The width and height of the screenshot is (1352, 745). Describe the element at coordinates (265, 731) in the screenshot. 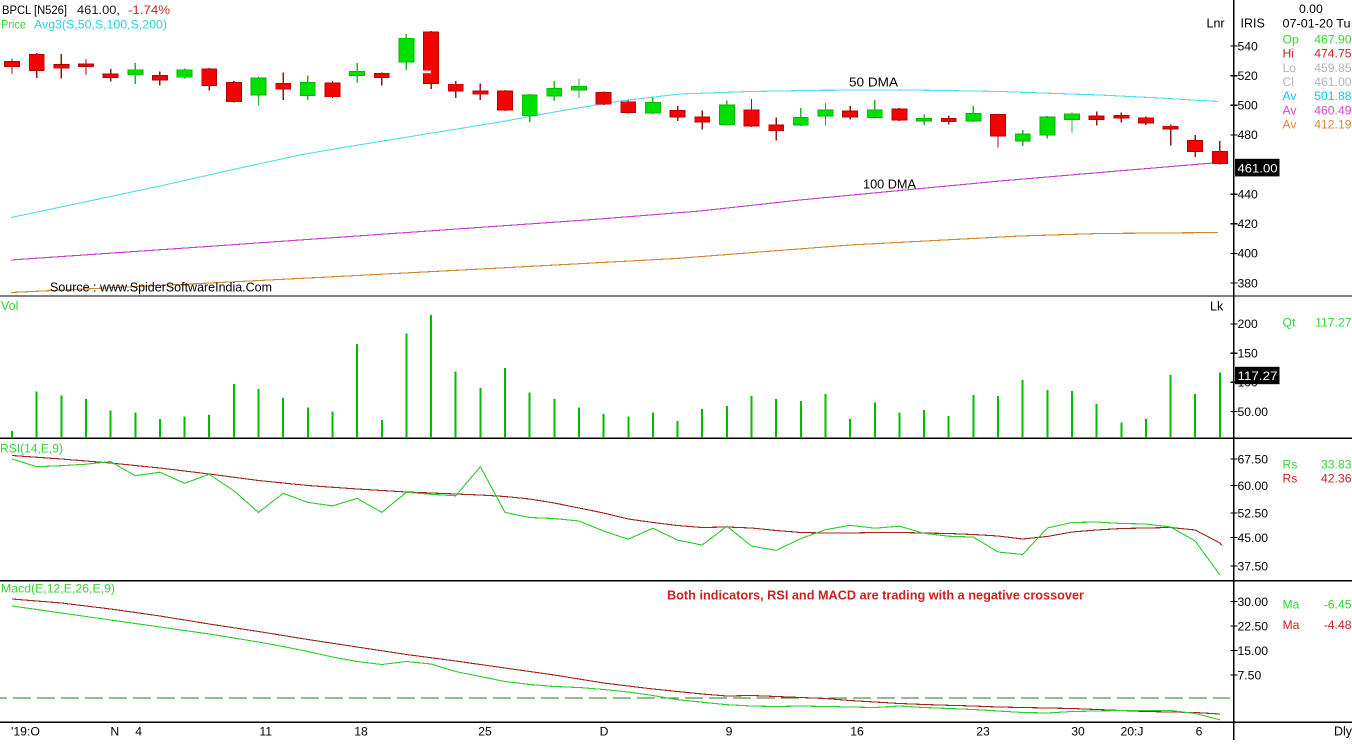

I see `svg-text: 11` at that location.